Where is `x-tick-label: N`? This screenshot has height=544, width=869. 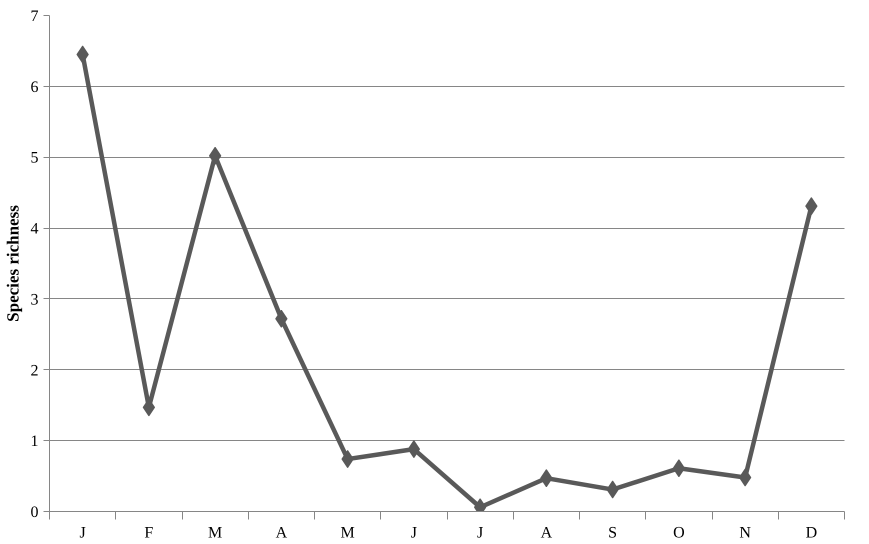 x-tick-label: N is located at coordinates (745, 533).